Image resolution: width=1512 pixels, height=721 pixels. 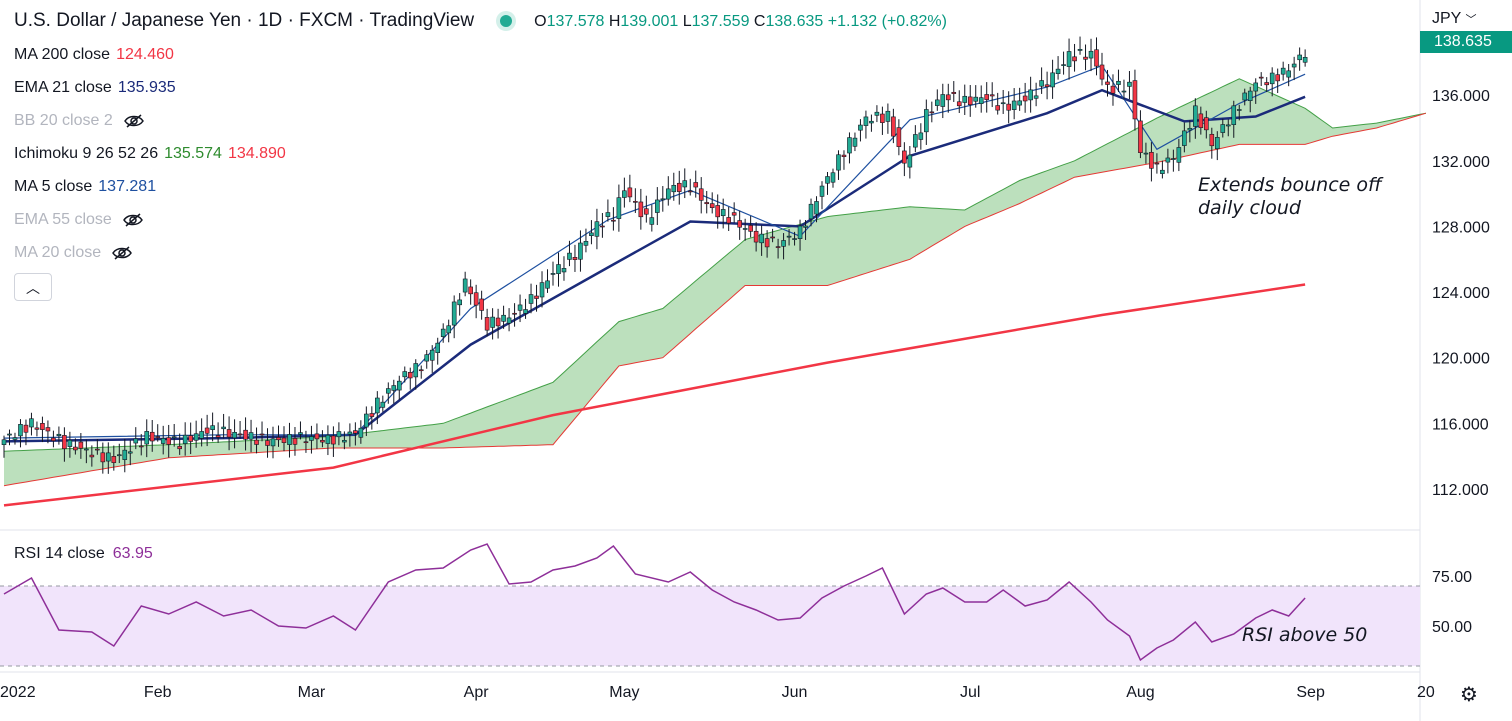 I want to click on indicator-ema-55-close: EMA 55 close, so click(x=79, y=220).